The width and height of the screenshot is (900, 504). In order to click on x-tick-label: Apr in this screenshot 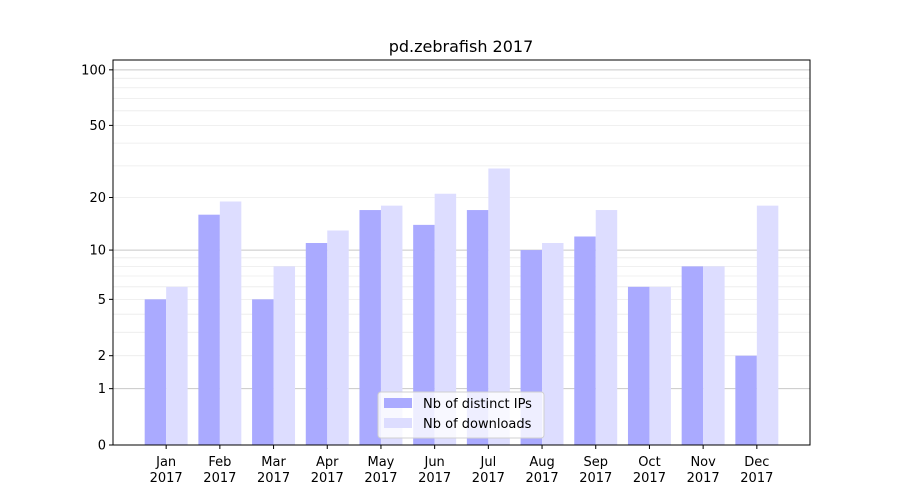, I will do `click(327, 462)`.